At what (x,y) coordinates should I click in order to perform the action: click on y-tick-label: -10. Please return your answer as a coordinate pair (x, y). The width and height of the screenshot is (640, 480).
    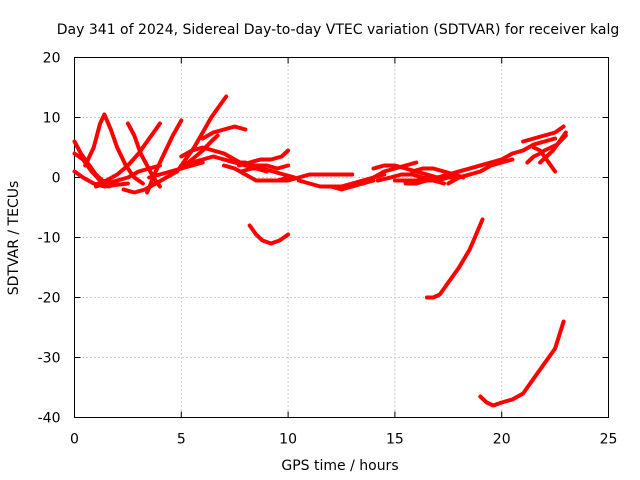
    Looking at the image, I should click on (49, 239).